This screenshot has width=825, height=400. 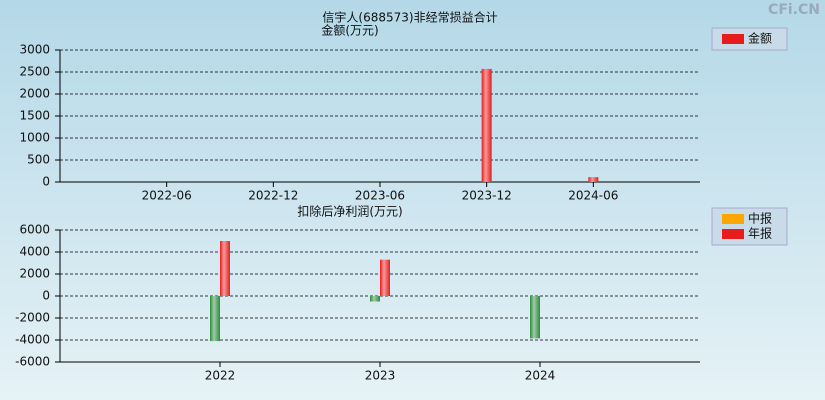 I want to click on x-tick-label: 2023, so click(x=380, y=376).